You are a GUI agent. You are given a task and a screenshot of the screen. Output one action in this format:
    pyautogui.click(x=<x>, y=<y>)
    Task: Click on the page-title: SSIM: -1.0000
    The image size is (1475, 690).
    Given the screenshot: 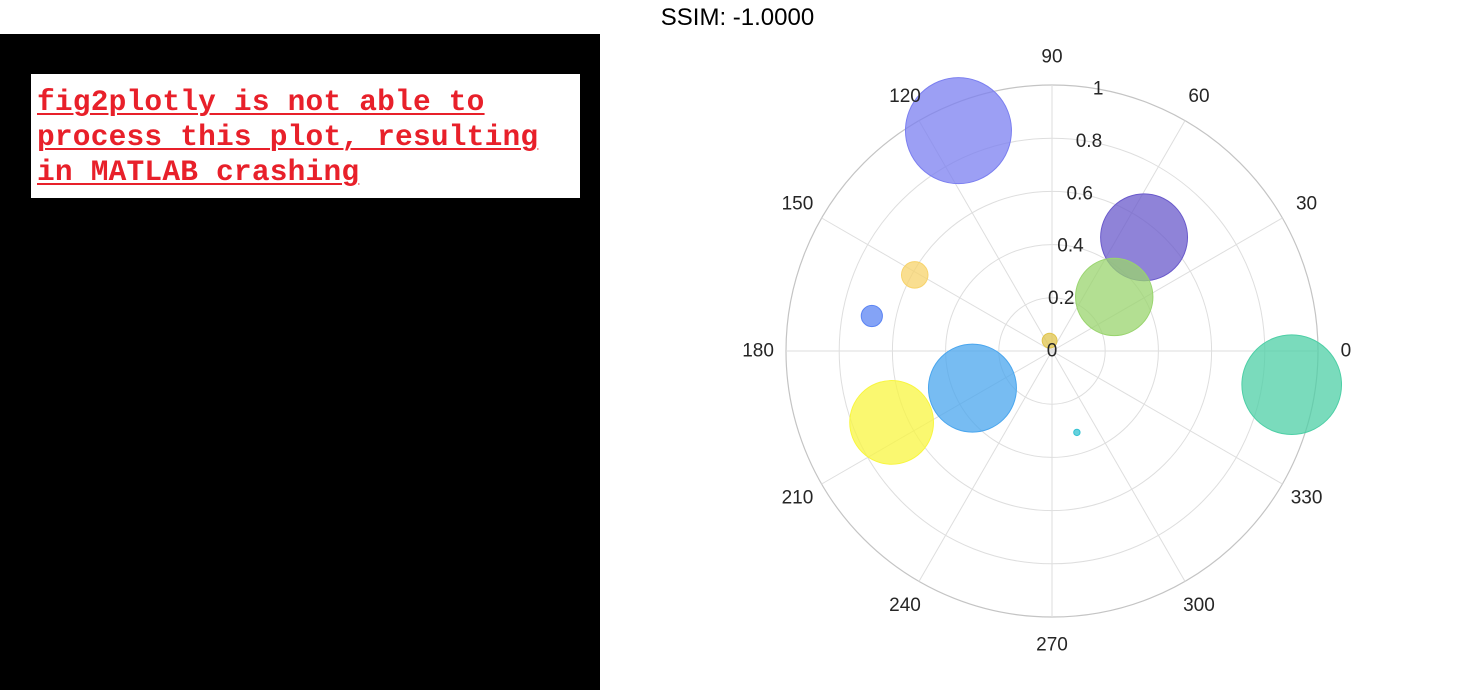 What is the action you would take?
    pyautogui.click(x=737, y=17)
    